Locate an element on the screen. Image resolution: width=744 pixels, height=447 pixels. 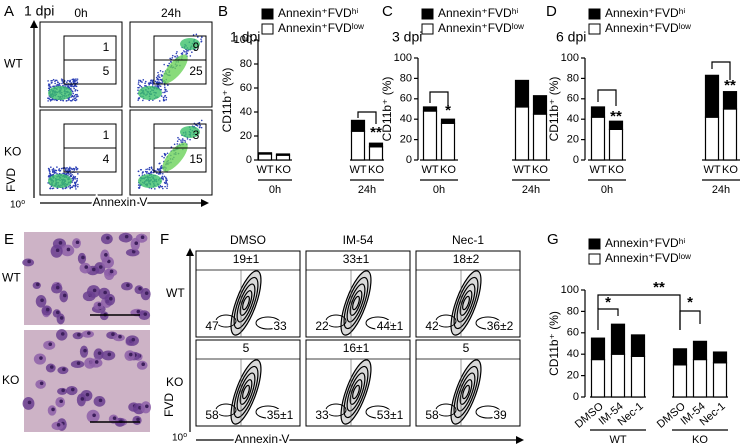
flow-plot: 33±1 22 44±1 is located at coordinates (358, 294).